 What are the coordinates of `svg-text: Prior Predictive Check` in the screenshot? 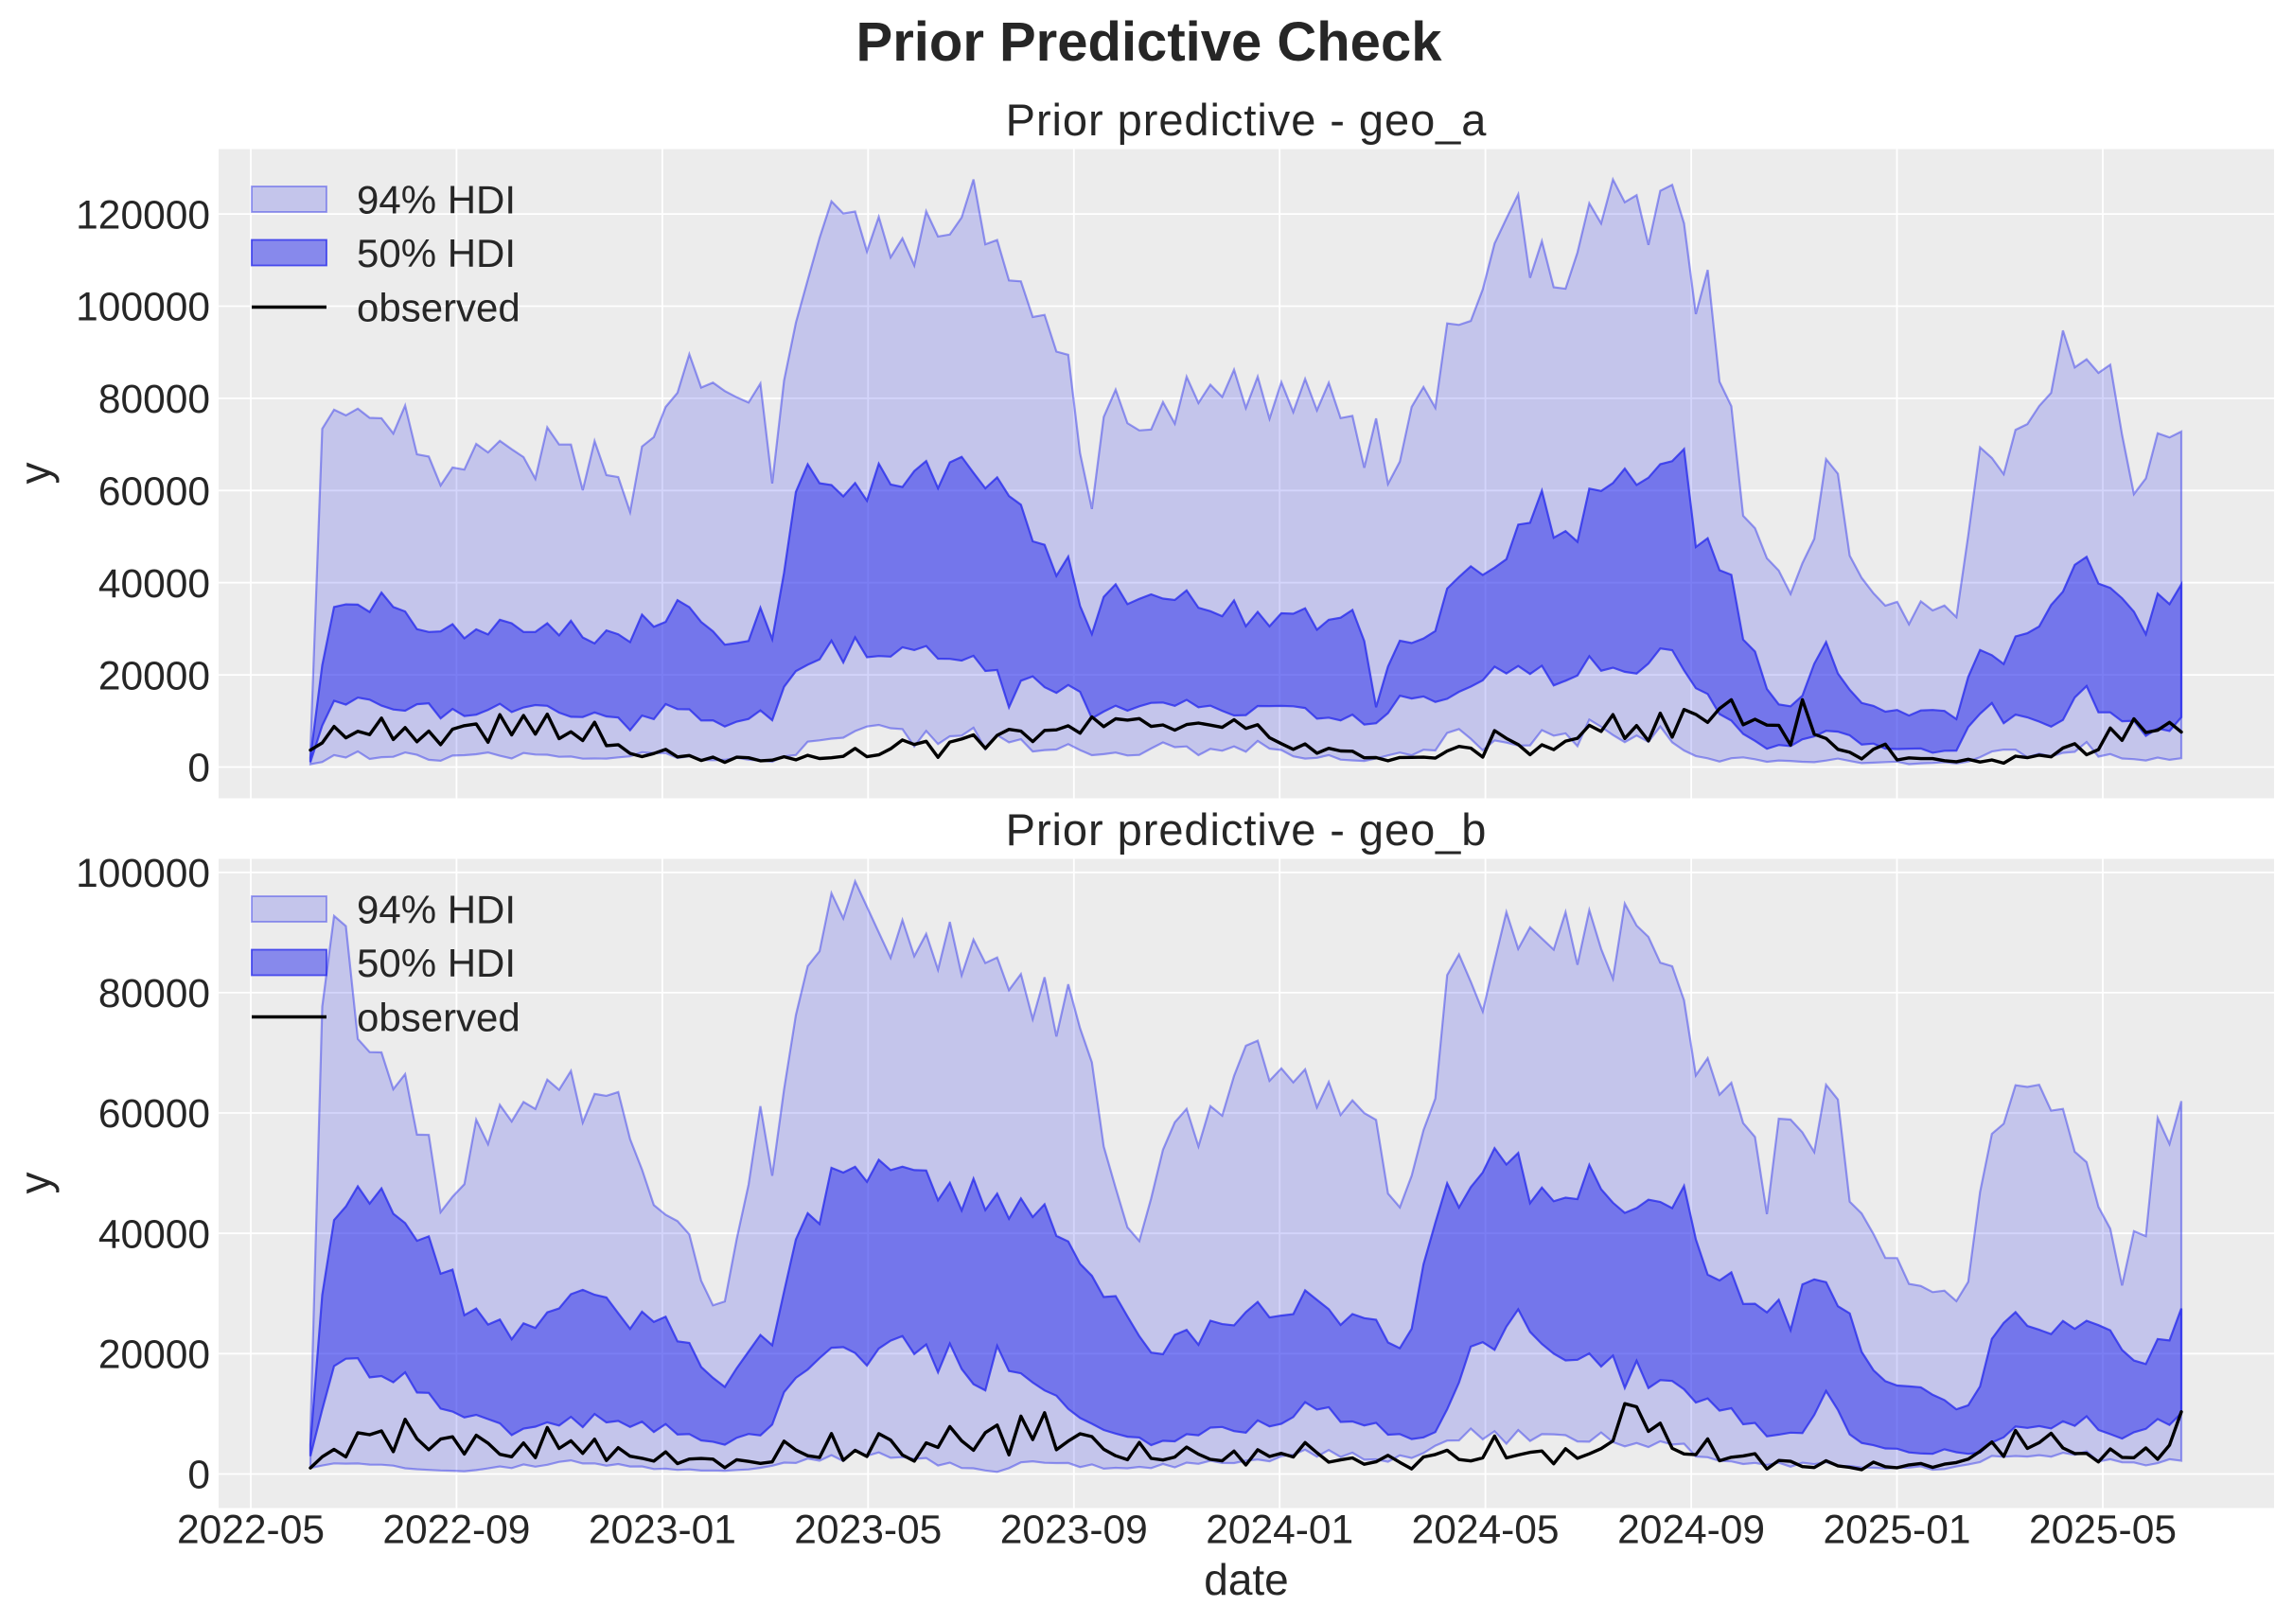 It's located at (1149, 42).